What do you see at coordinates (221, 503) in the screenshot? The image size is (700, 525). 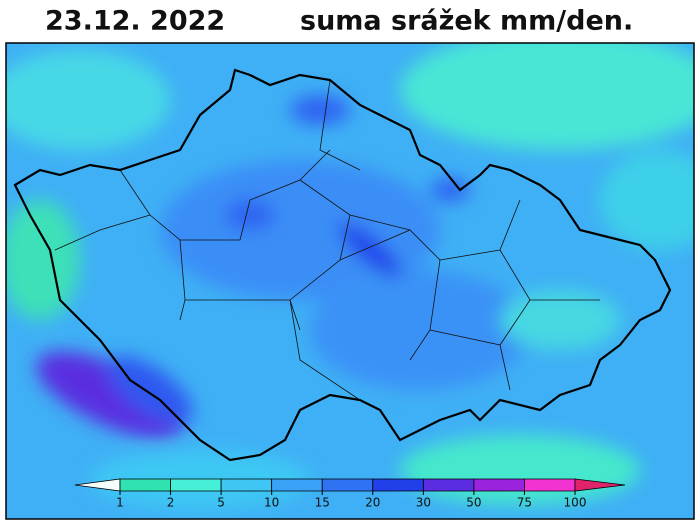 I see `legend-tick-label: 5` at bounding box center [221, 503].